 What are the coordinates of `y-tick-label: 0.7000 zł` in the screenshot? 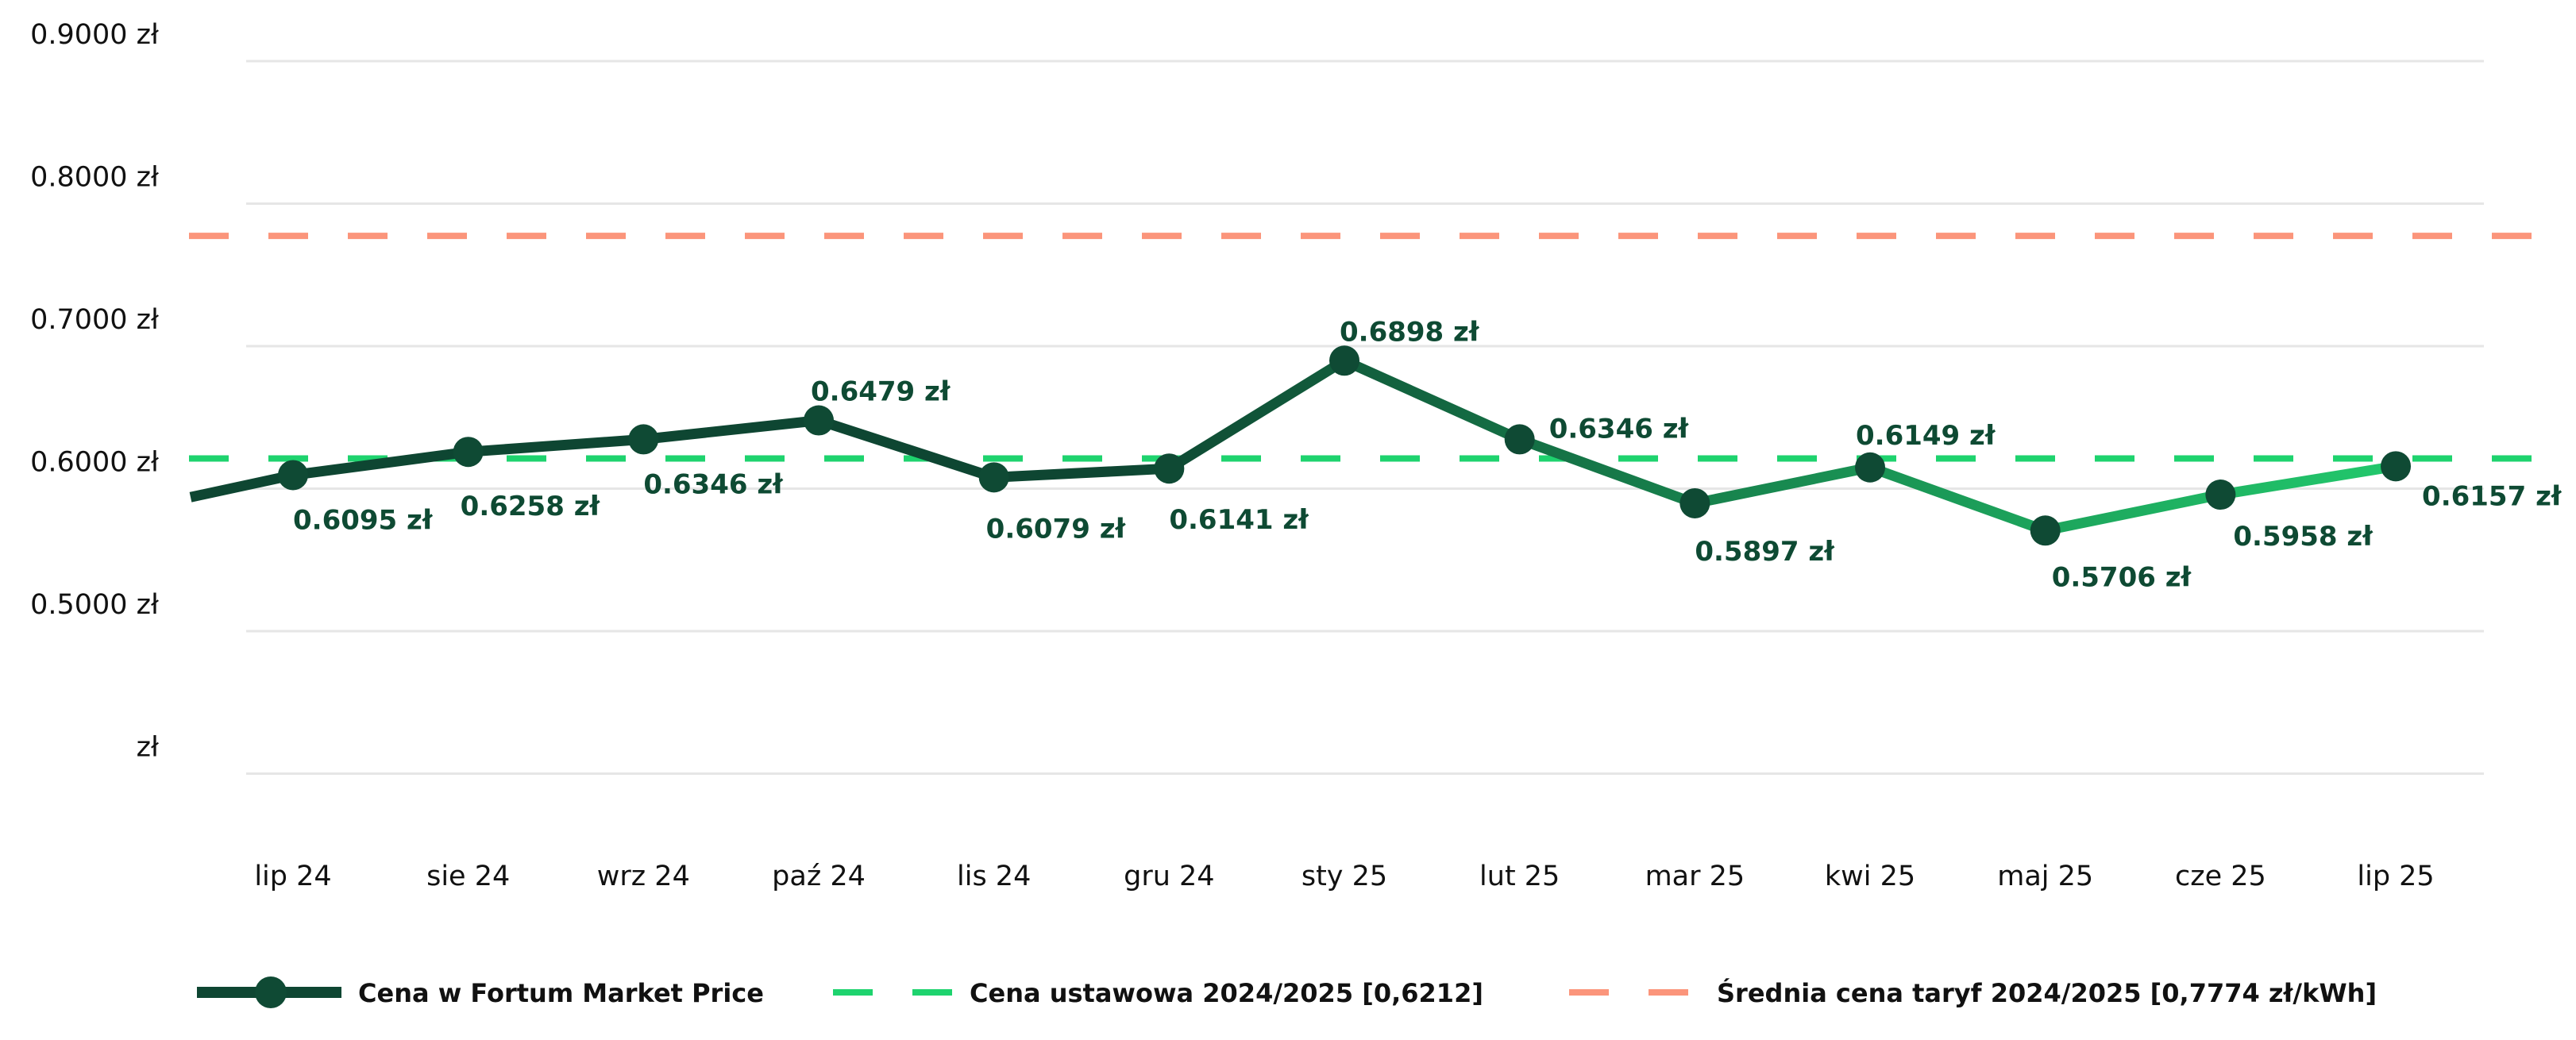 It's located at (94, 320).